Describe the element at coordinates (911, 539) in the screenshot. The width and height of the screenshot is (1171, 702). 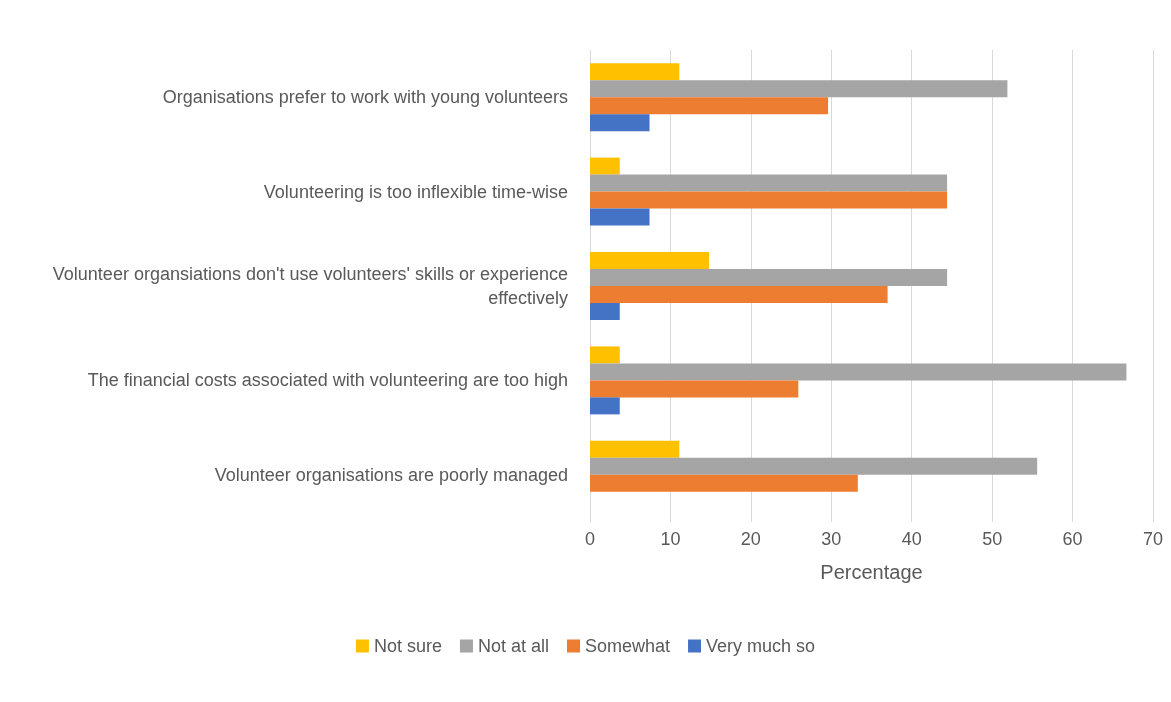
I see `x-tick-label: 40` at that location.